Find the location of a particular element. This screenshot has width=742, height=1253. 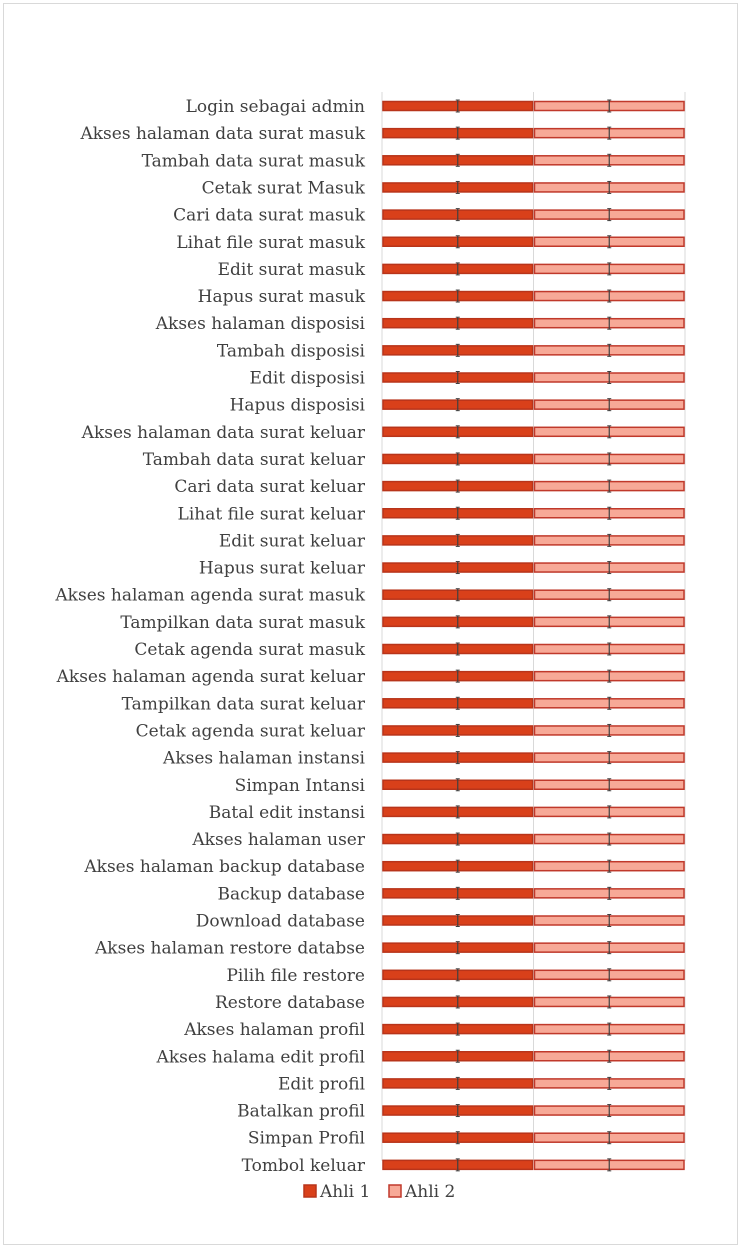

category-label: Akses halaman restore databse is located at coordinates (229, 949).